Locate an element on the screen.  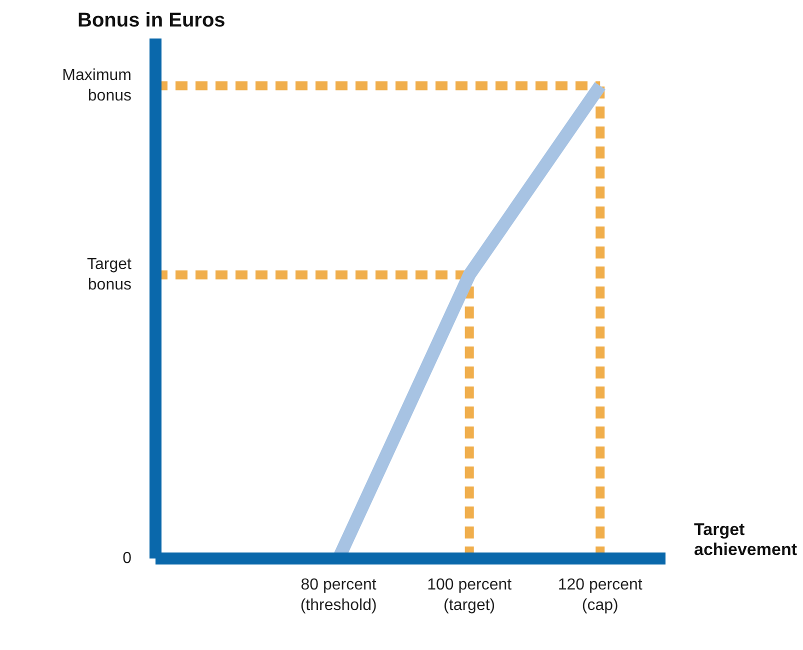
ref-line-label: Target bonus is located at coordinates (109, 275).